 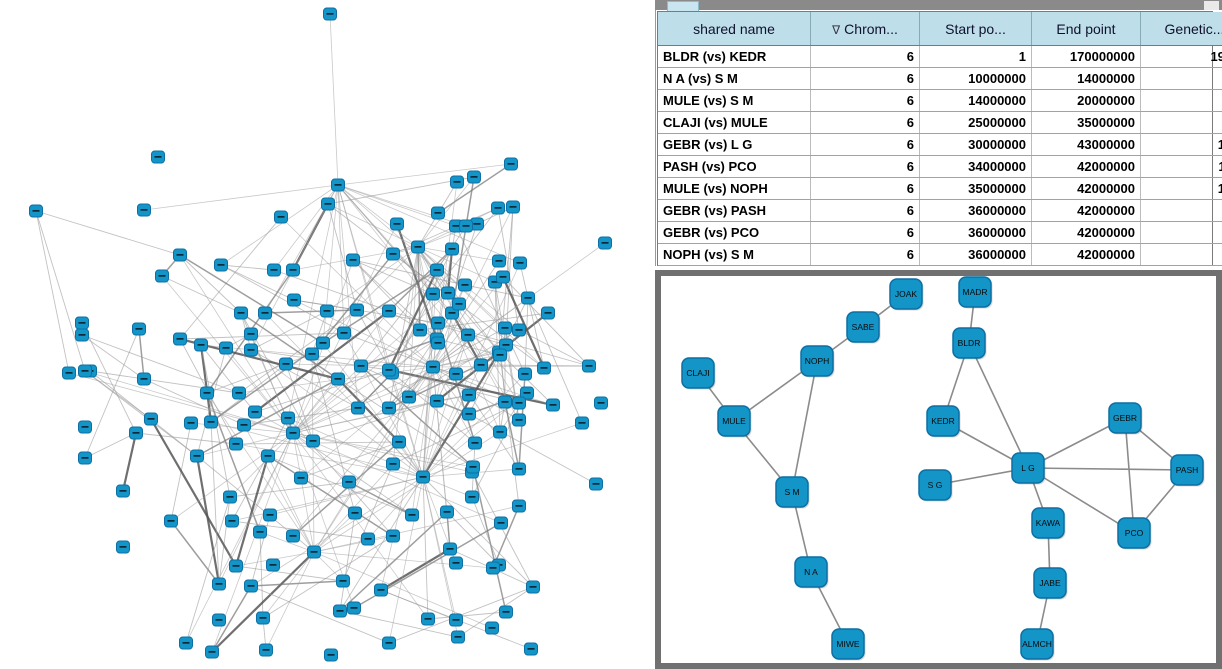 What do you see at coordinates (1181, 166) in the screenshot?
I see `table-cell: 11.4` at bounding box center [1181, 166].